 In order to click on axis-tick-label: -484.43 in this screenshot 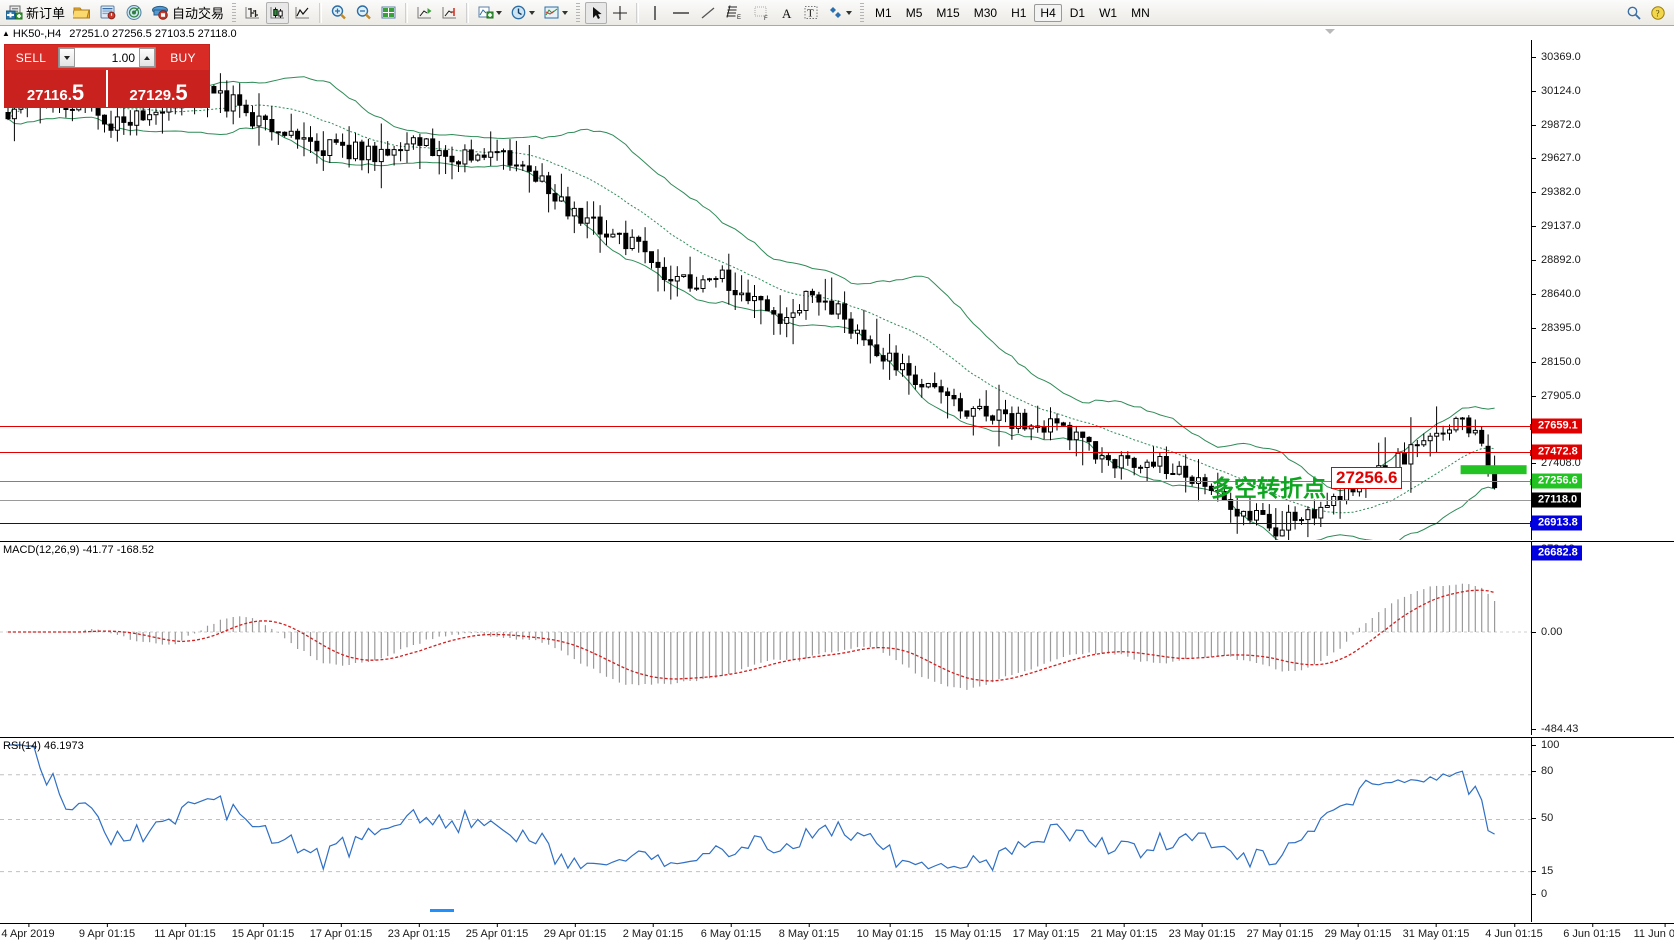, I will do `click(1555, 729)`.